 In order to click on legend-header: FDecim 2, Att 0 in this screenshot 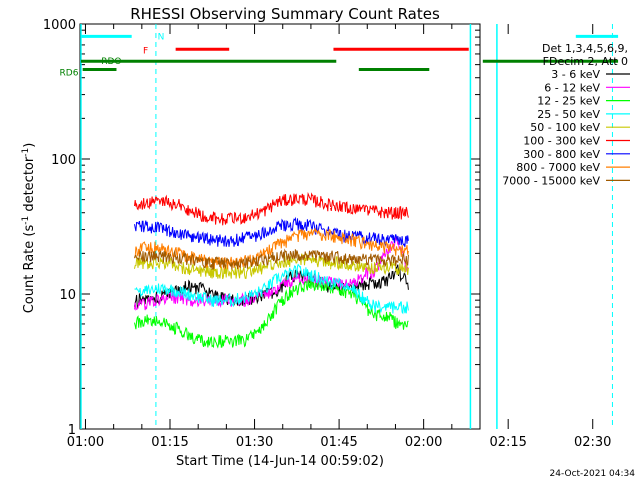, I will do `click(585, 61)`.